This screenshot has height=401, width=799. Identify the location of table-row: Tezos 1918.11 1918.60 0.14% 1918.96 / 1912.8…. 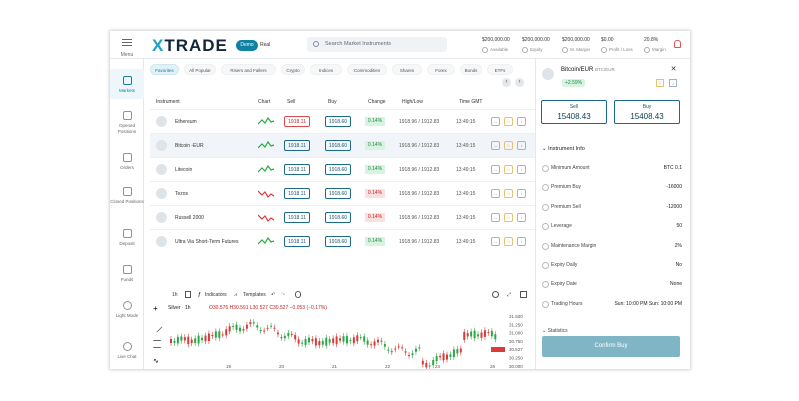
(342, 193).